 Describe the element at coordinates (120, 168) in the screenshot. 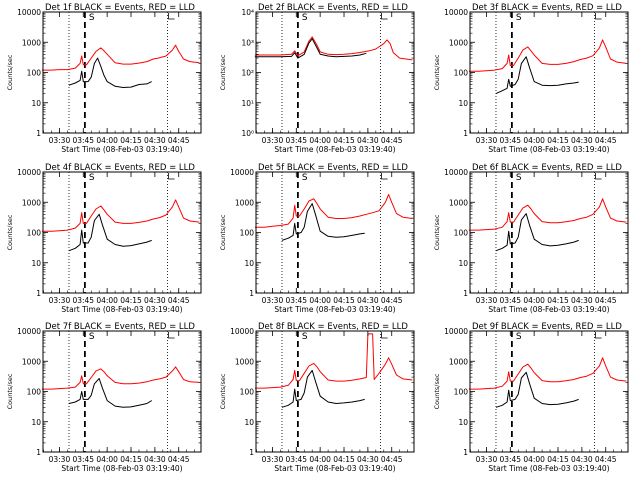

I see `panel-title: Det 4f BLACK = Events, RED = LLD` at that location.